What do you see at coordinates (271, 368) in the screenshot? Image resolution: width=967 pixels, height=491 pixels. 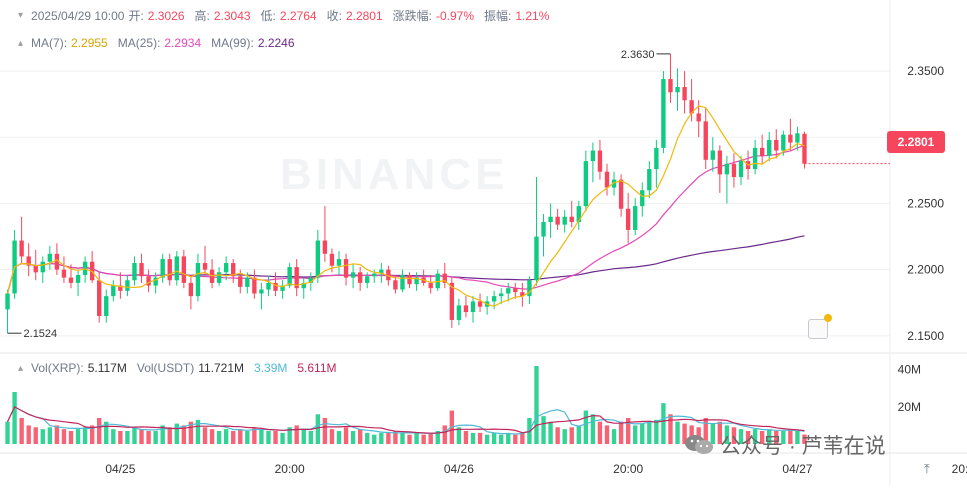 I see `vol-ma1-value: 3.39M` at bounding box center [271, 368].